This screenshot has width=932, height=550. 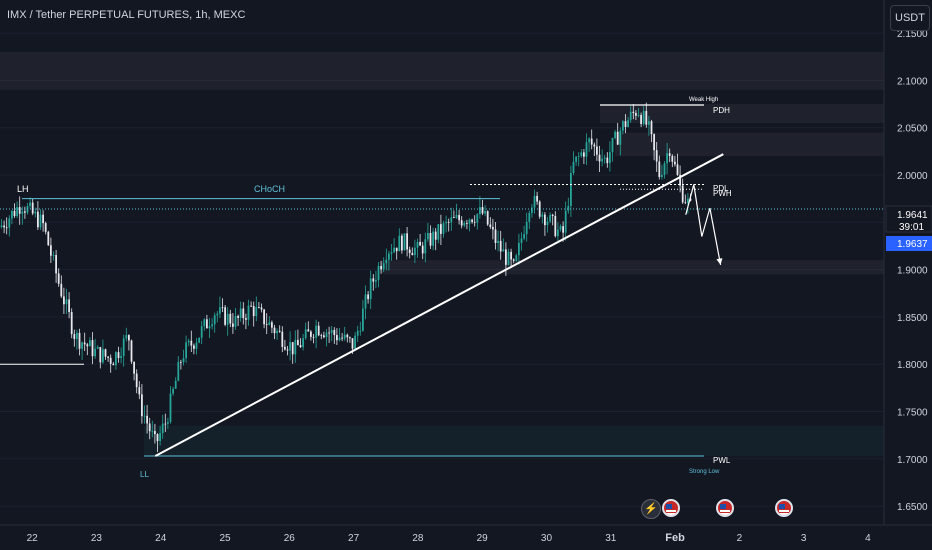 I want to click on label-pdl: PDL, so click(x=721, y=188).